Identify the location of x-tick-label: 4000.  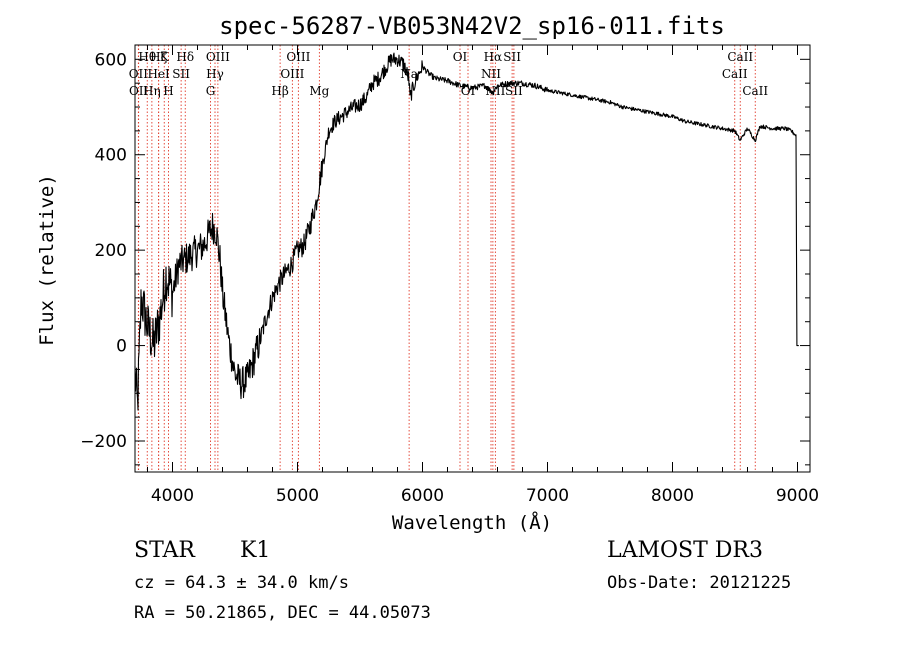
(172, 496).